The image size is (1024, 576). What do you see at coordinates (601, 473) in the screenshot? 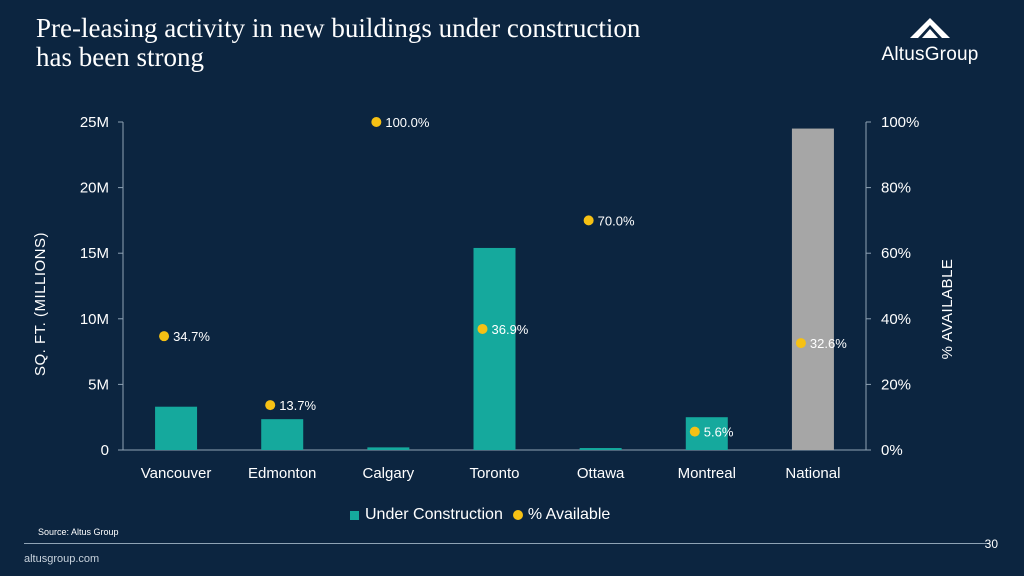
I see `x-tick-label: Ottawa` at bounding box center [601, 473].